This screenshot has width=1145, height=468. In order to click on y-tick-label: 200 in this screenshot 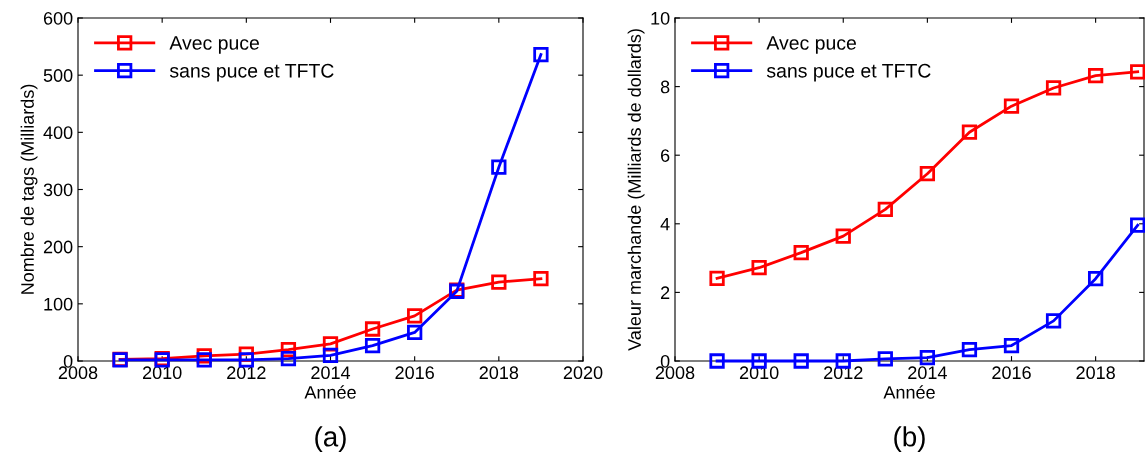, I will do `click(58, 247)`.